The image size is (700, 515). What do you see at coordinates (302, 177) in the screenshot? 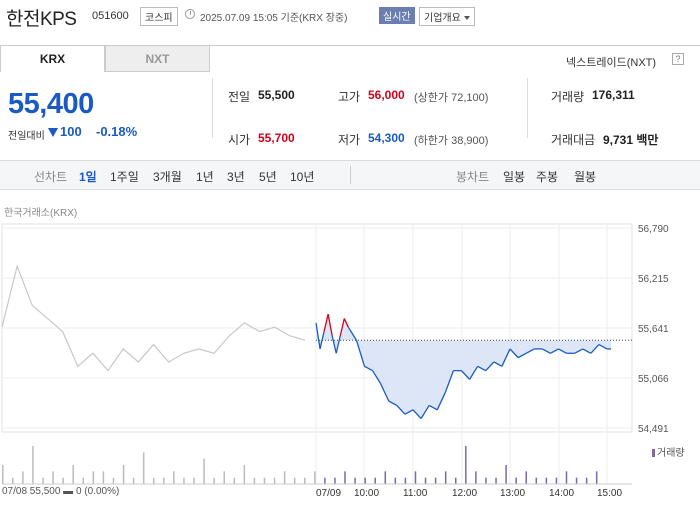
I see `period-10y: 10년` at bounding box center [302, 177].